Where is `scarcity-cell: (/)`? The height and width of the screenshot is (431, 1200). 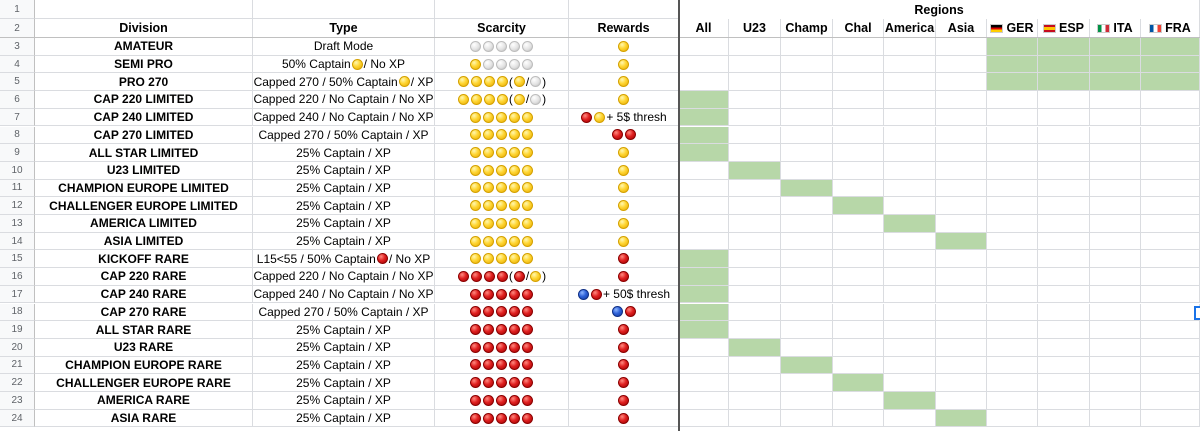 scarcity-cell: (/) is located at coordinates (502, 277).